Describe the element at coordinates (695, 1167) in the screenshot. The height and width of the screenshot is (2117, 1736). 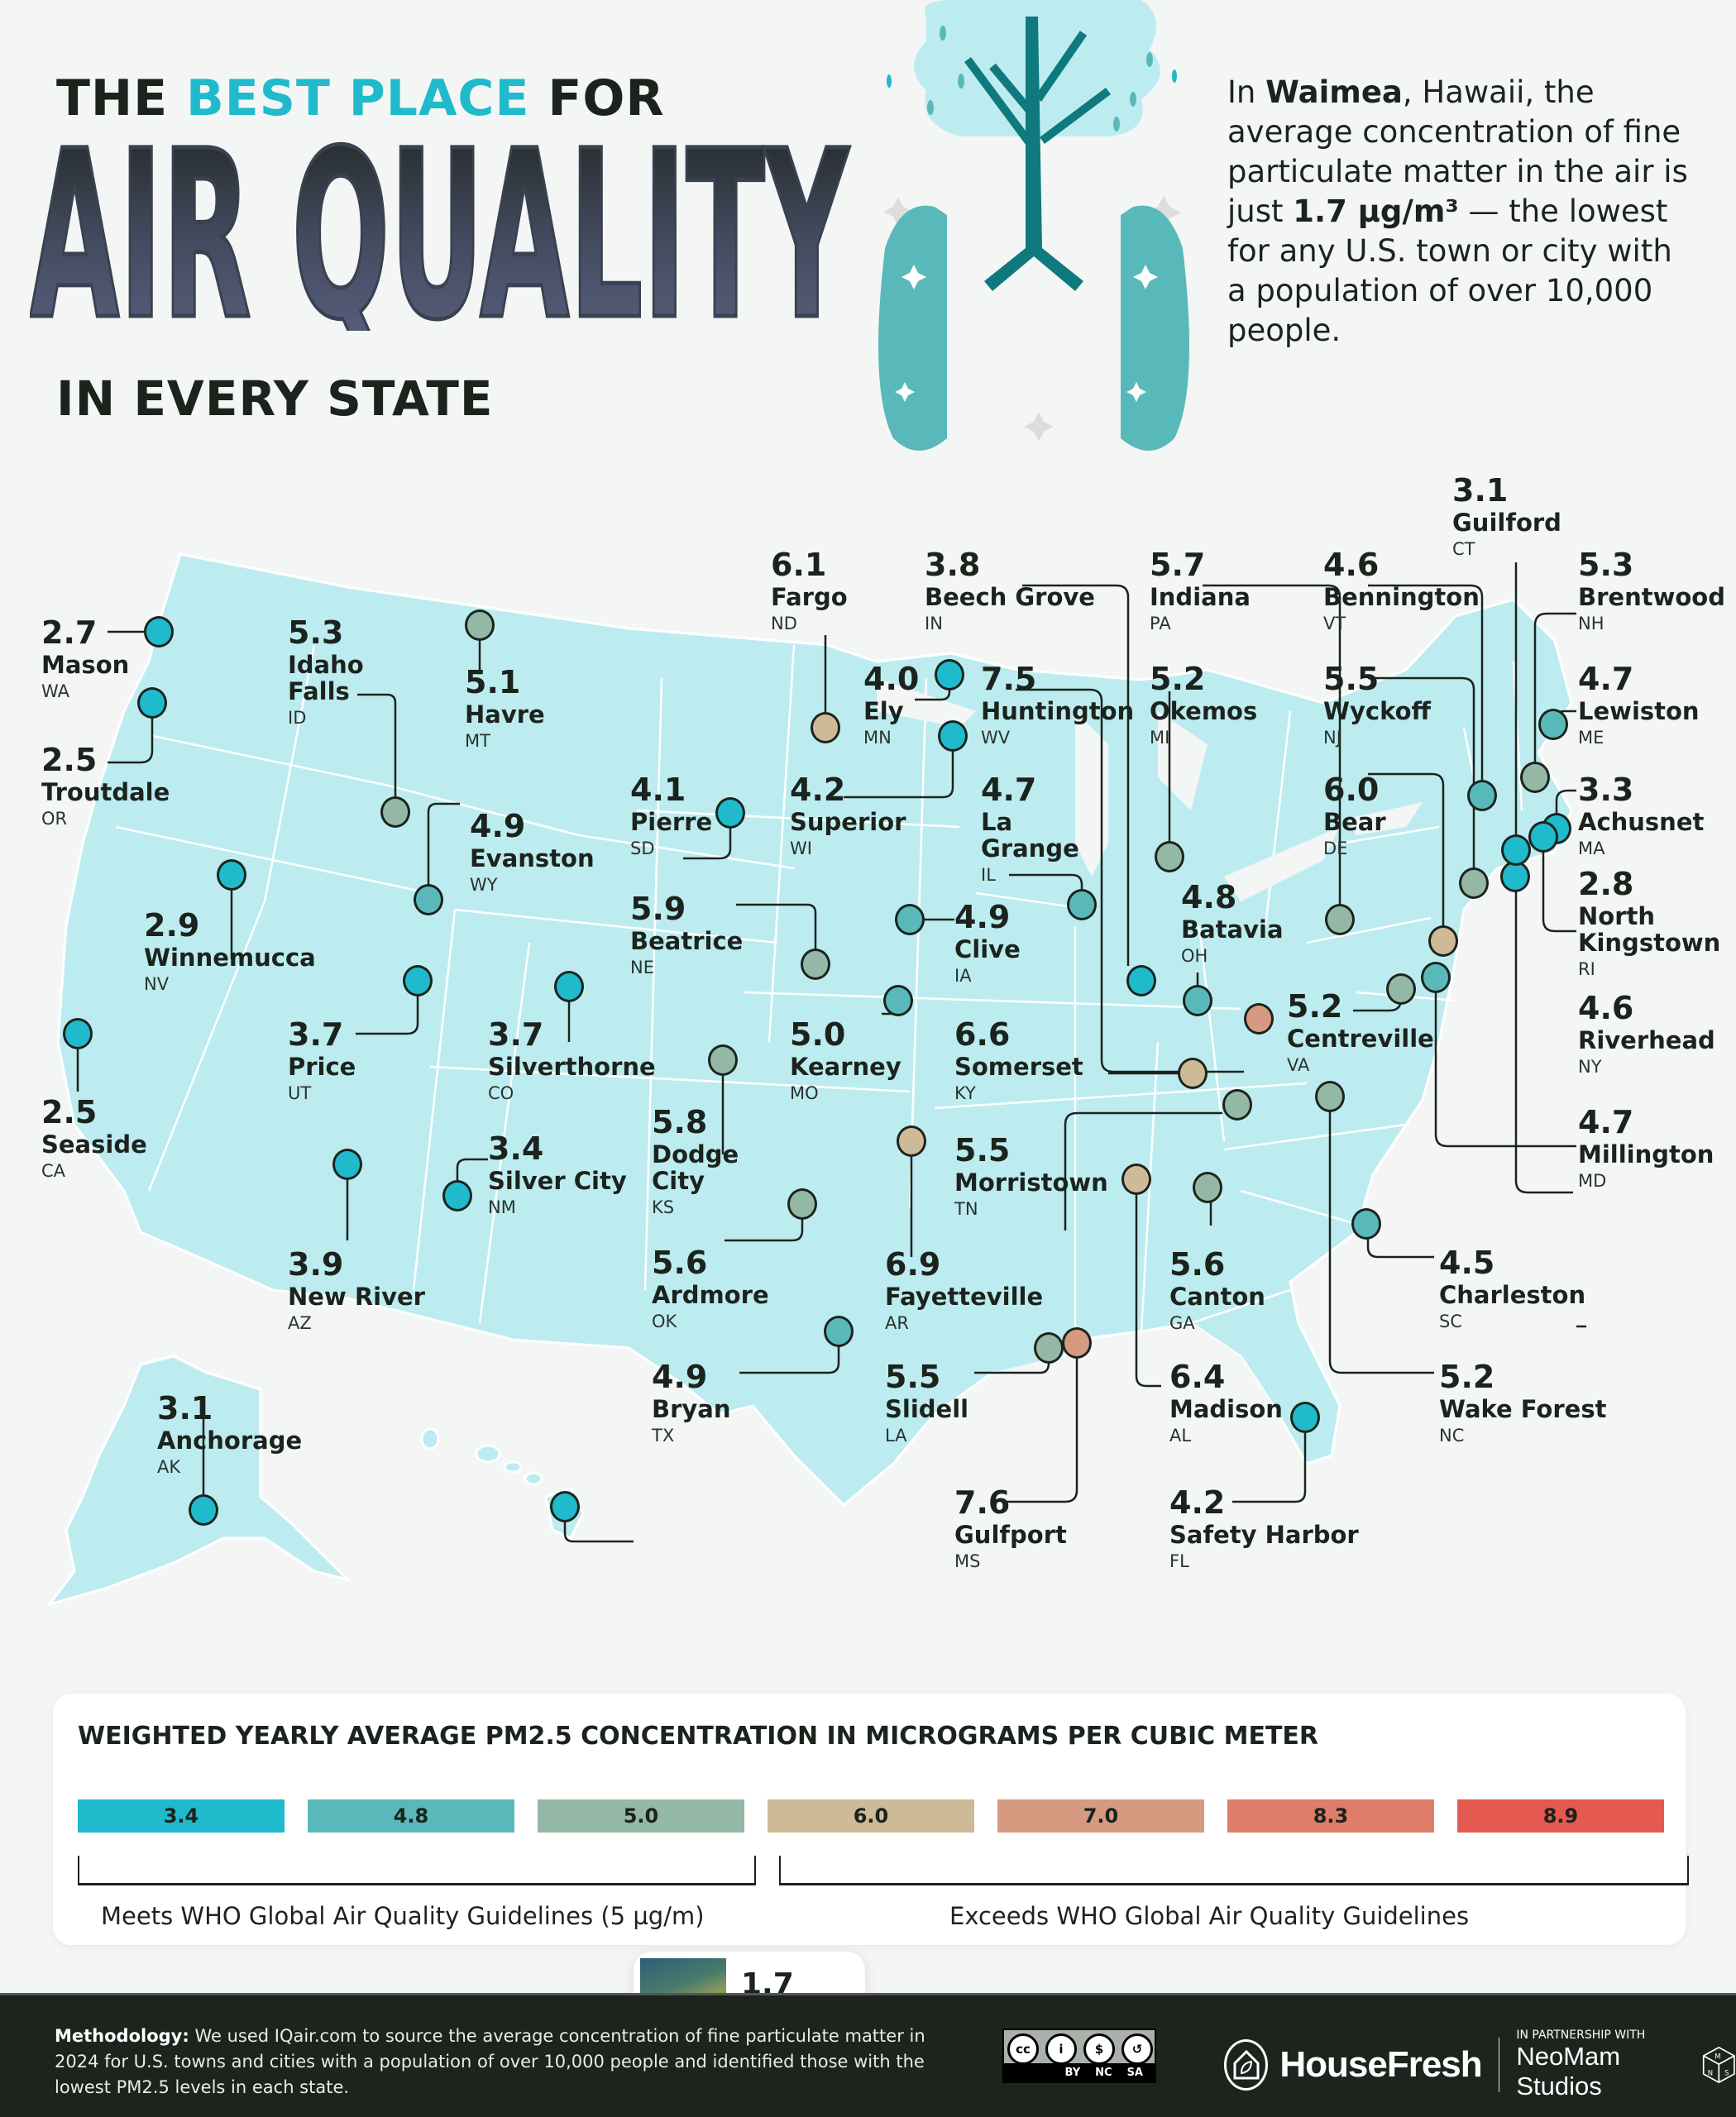
I see `city-name: Dodge City` at that location.